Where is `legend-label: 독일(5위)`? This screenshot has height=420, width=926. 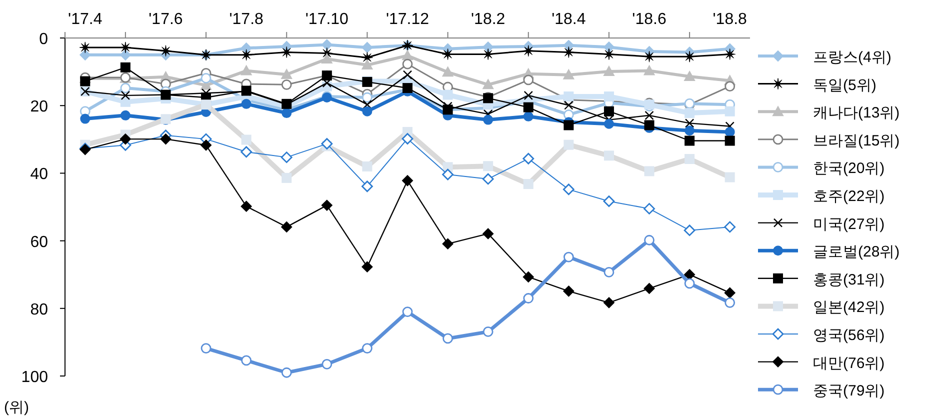 legend-label: 독일(5위) is located at coordinates (844, 85).